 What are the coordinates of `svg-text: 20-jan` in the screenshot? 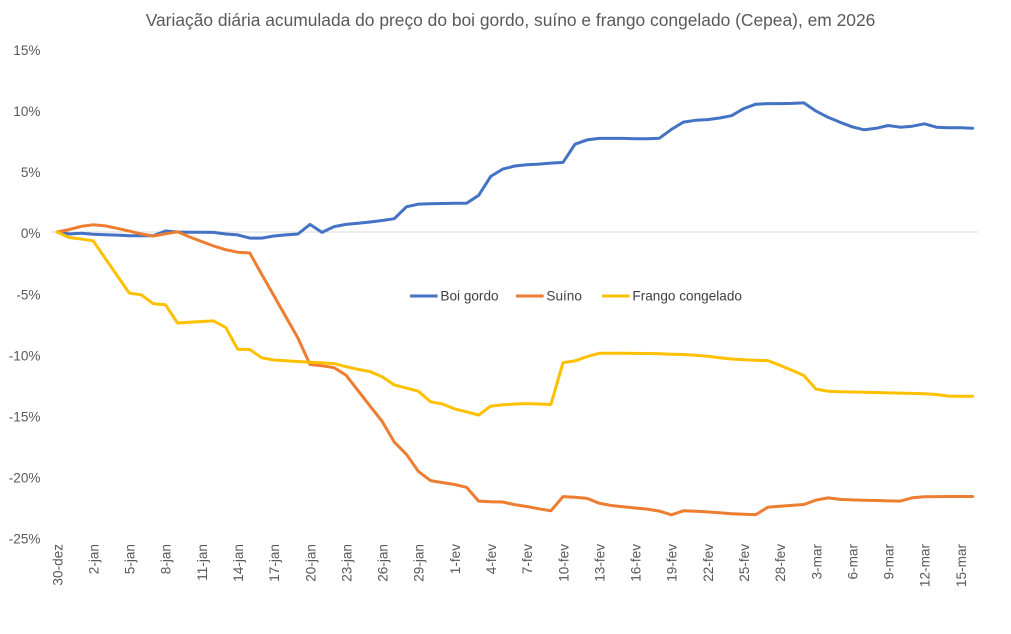 It's located at (310, 563).